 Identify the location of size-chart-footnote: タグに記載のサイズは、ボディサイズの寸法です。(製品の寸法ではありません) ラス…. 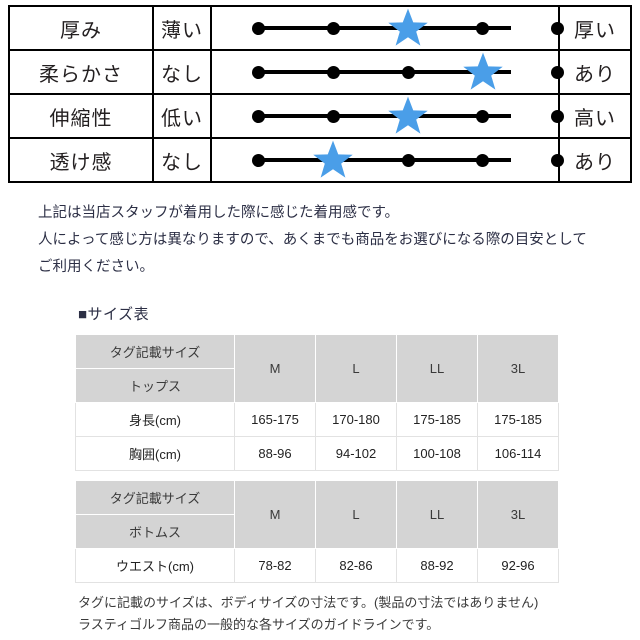
(338, 614).